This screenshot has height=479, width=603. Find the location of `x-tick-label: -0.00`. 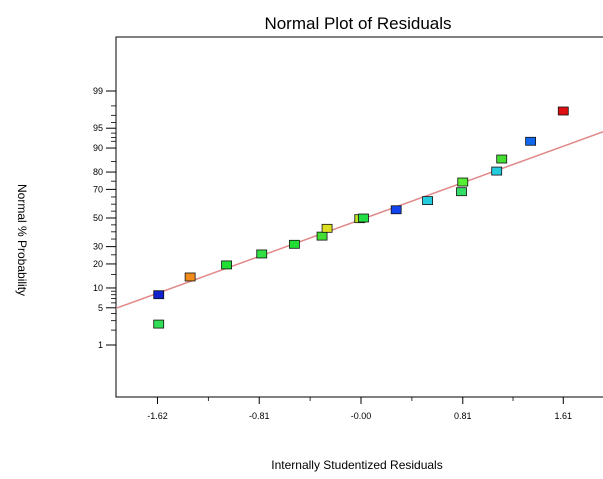

x-tick-label: -0.00 is located at coordinates (361, 416).